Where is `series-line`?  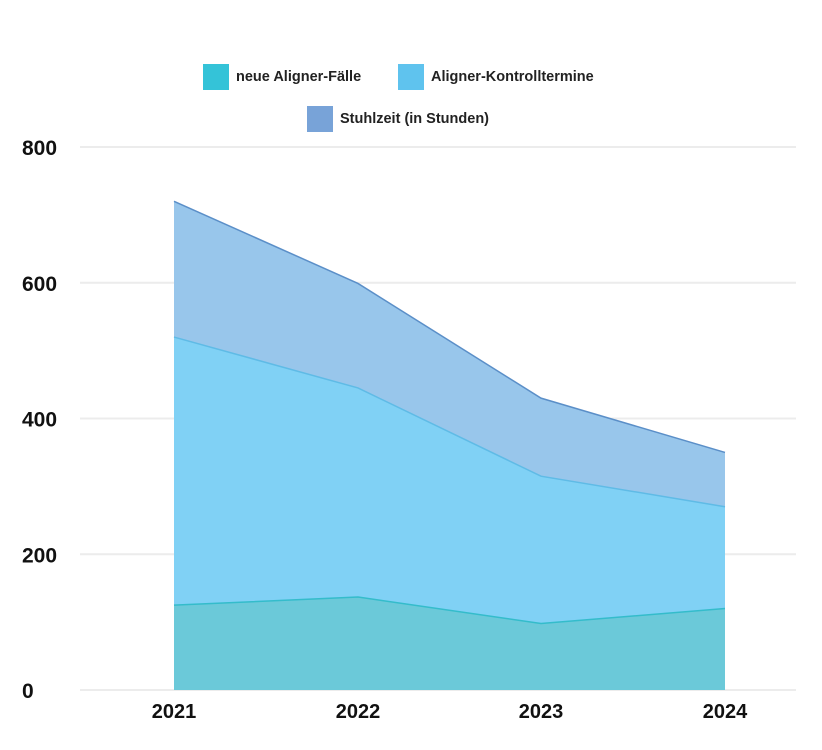 series-line is located at coordinates (449, 610).